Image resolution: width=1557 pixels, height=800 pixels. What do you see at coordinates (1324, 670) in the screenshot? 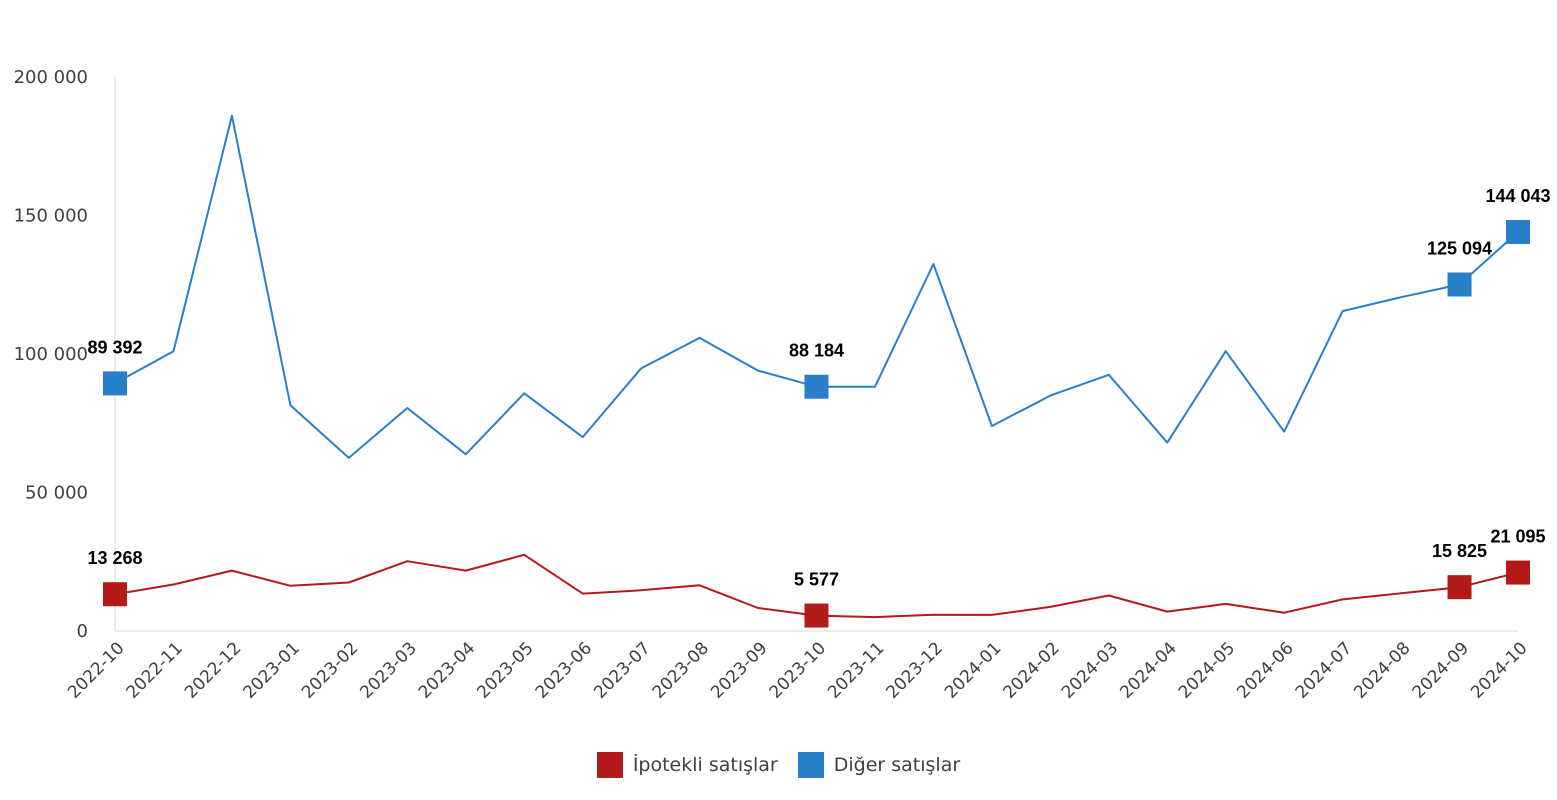
I see `x-tick-label: 2024-07` at bounding box center [1324, 670].